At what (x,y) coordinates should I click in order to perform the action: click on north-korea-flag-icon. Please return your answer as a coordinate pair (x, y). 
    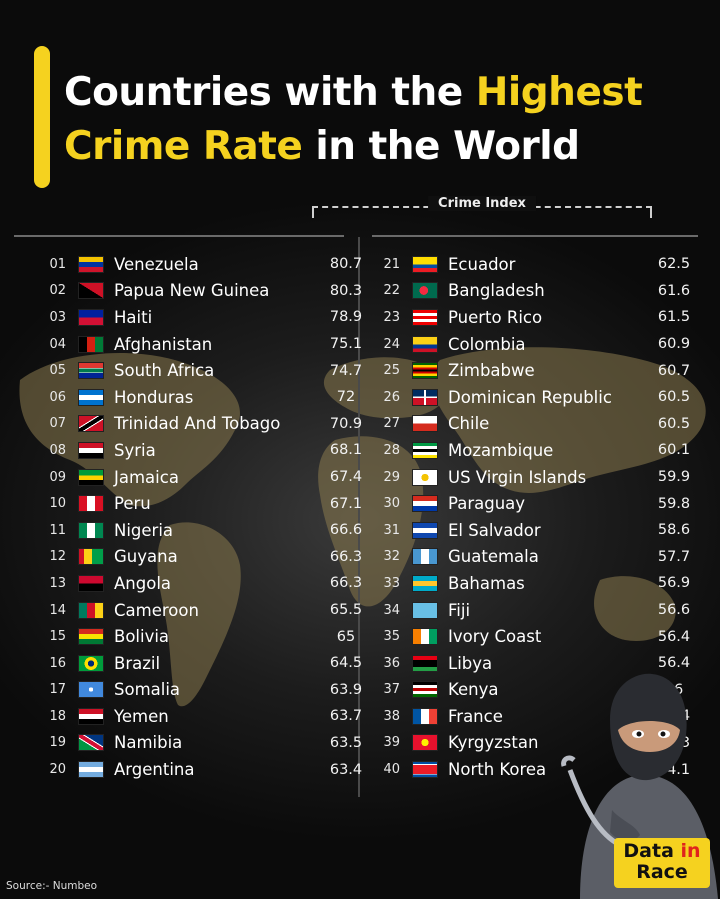
    Looking at the image, I should click on (425, 770).